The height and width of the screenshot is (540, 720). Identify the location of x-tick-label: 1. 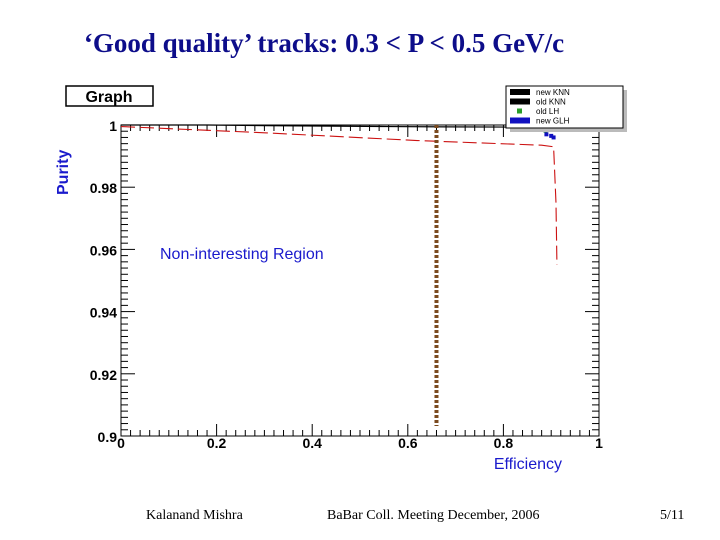
(599, 443).